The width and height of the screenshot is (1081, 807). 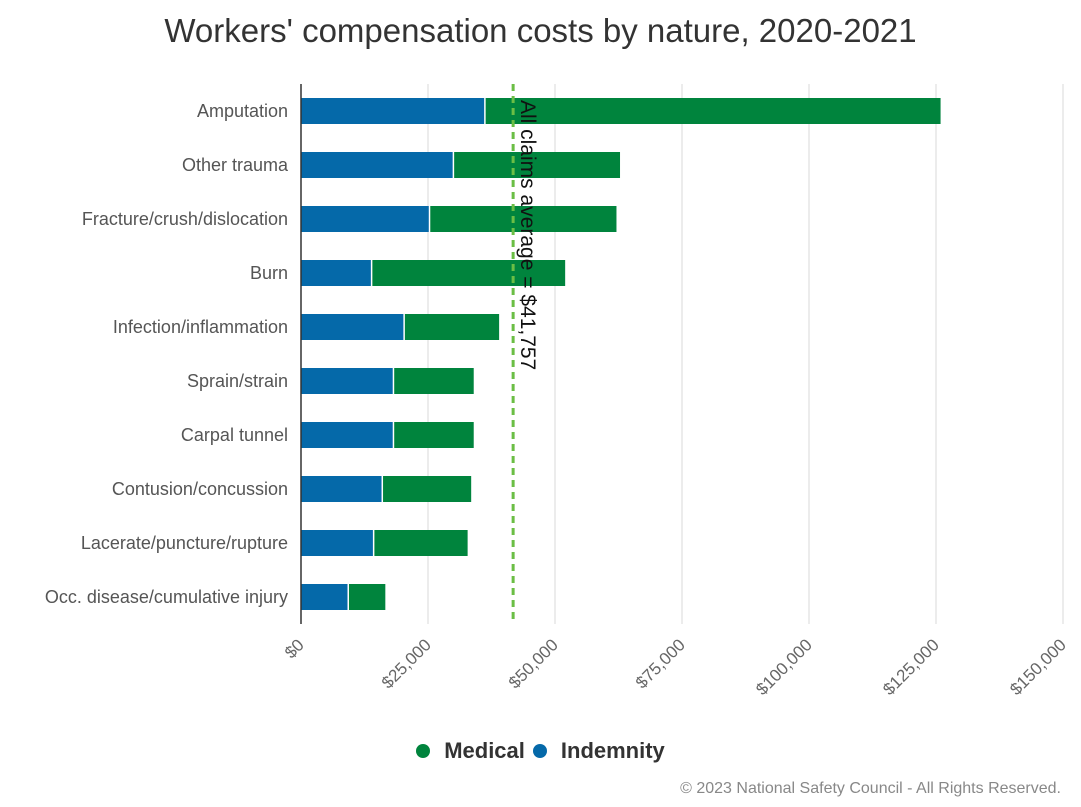 I want to click on x-tick-label: $75,000, so click(x=660, y=663).